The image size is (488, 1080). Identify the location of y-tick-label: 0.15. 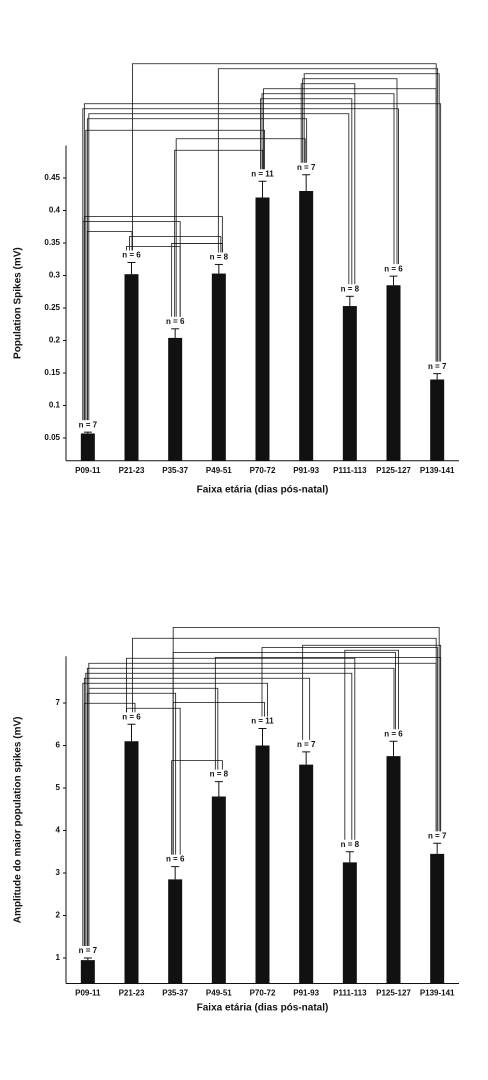
(52, 372).